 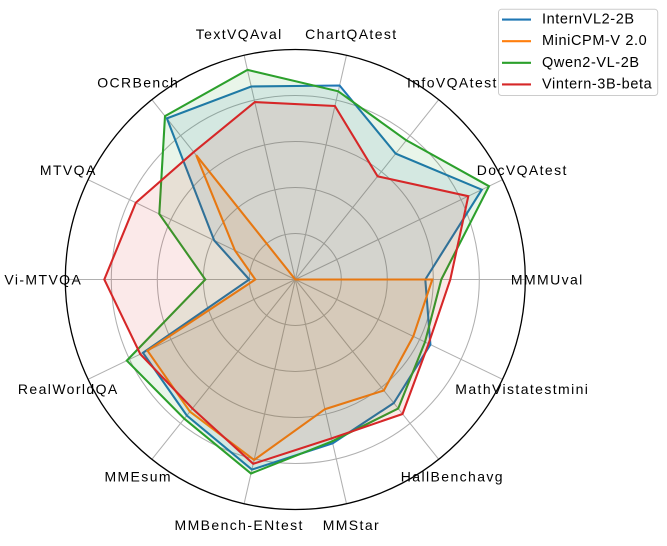 I want to click on svg-text: ChartQAtest, so click(x=351, y=34).